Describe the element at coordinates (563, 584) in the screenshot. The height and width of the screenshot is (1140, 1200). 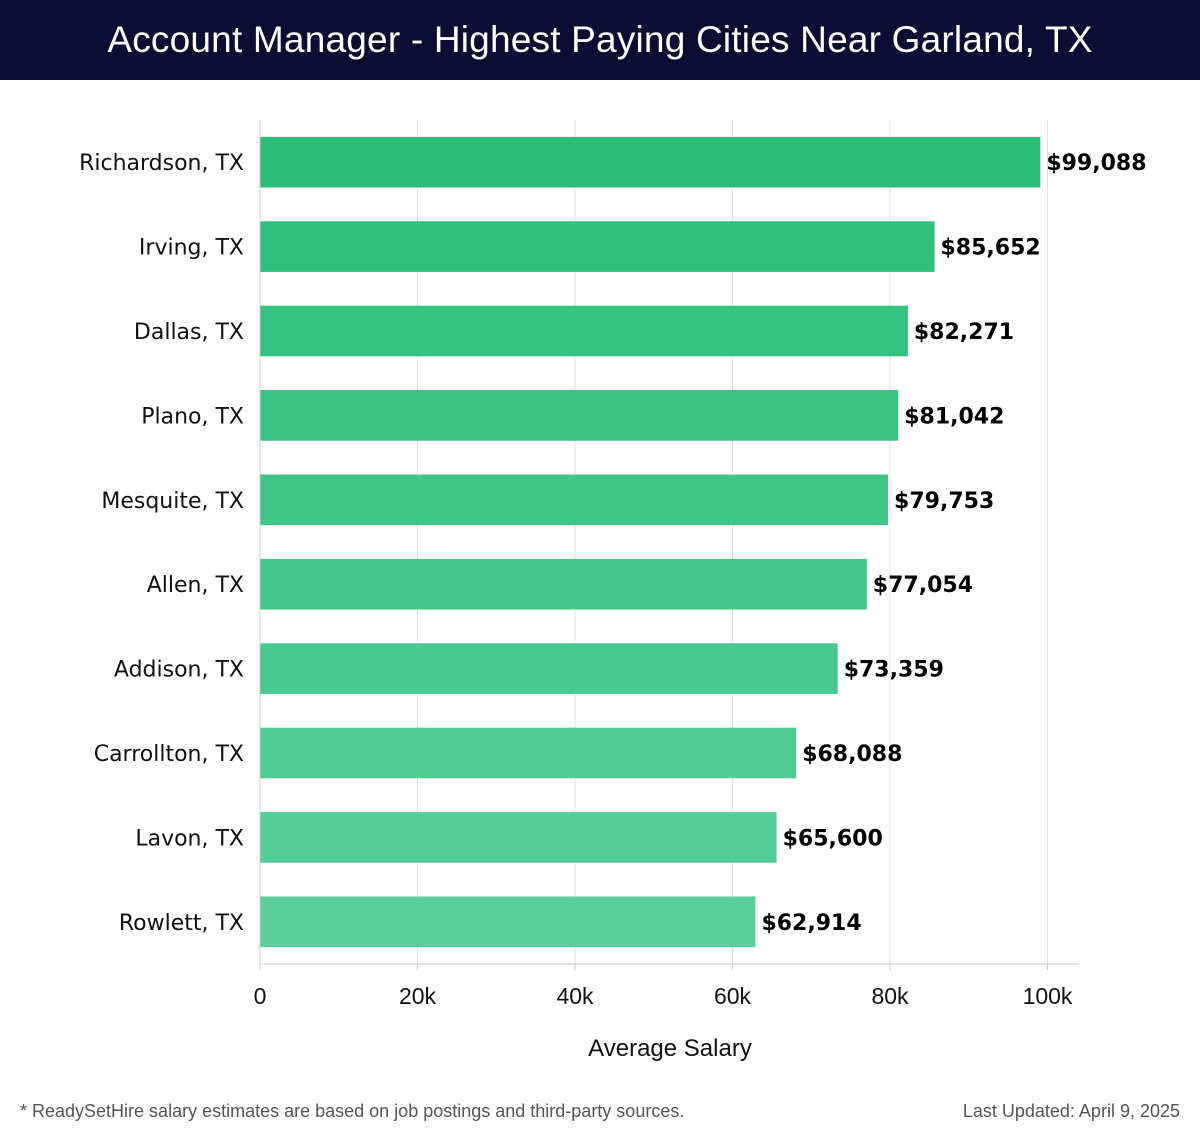
I see `bar-allen-tx` at that location.